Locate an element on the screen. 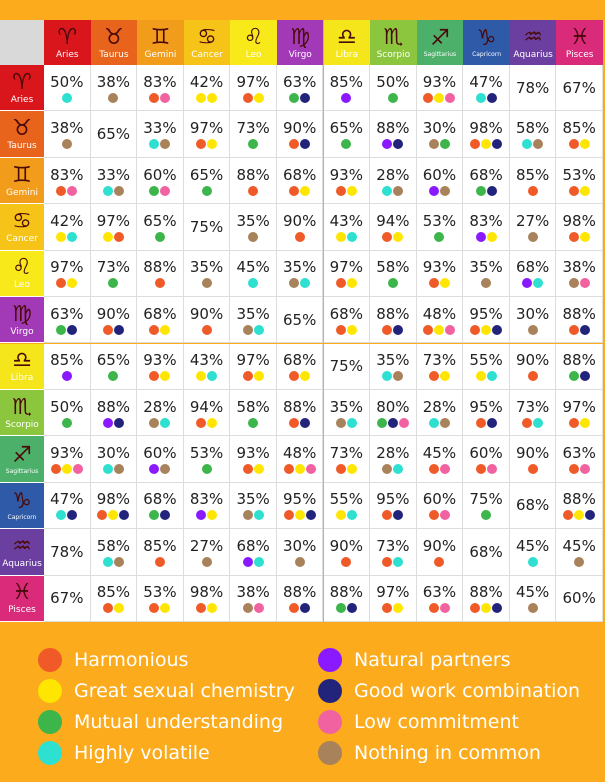 The height and width of the screenshot is (782, 605). sign-symbol: ♓ is located at coordinates (579, 37).